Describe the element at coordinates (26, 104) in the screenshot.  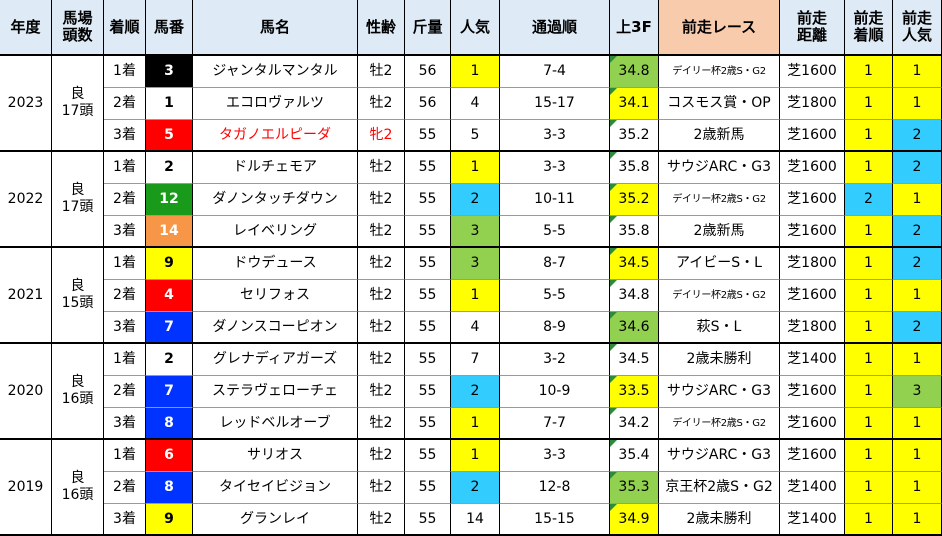
I see `year-cell: 2023` at that location.